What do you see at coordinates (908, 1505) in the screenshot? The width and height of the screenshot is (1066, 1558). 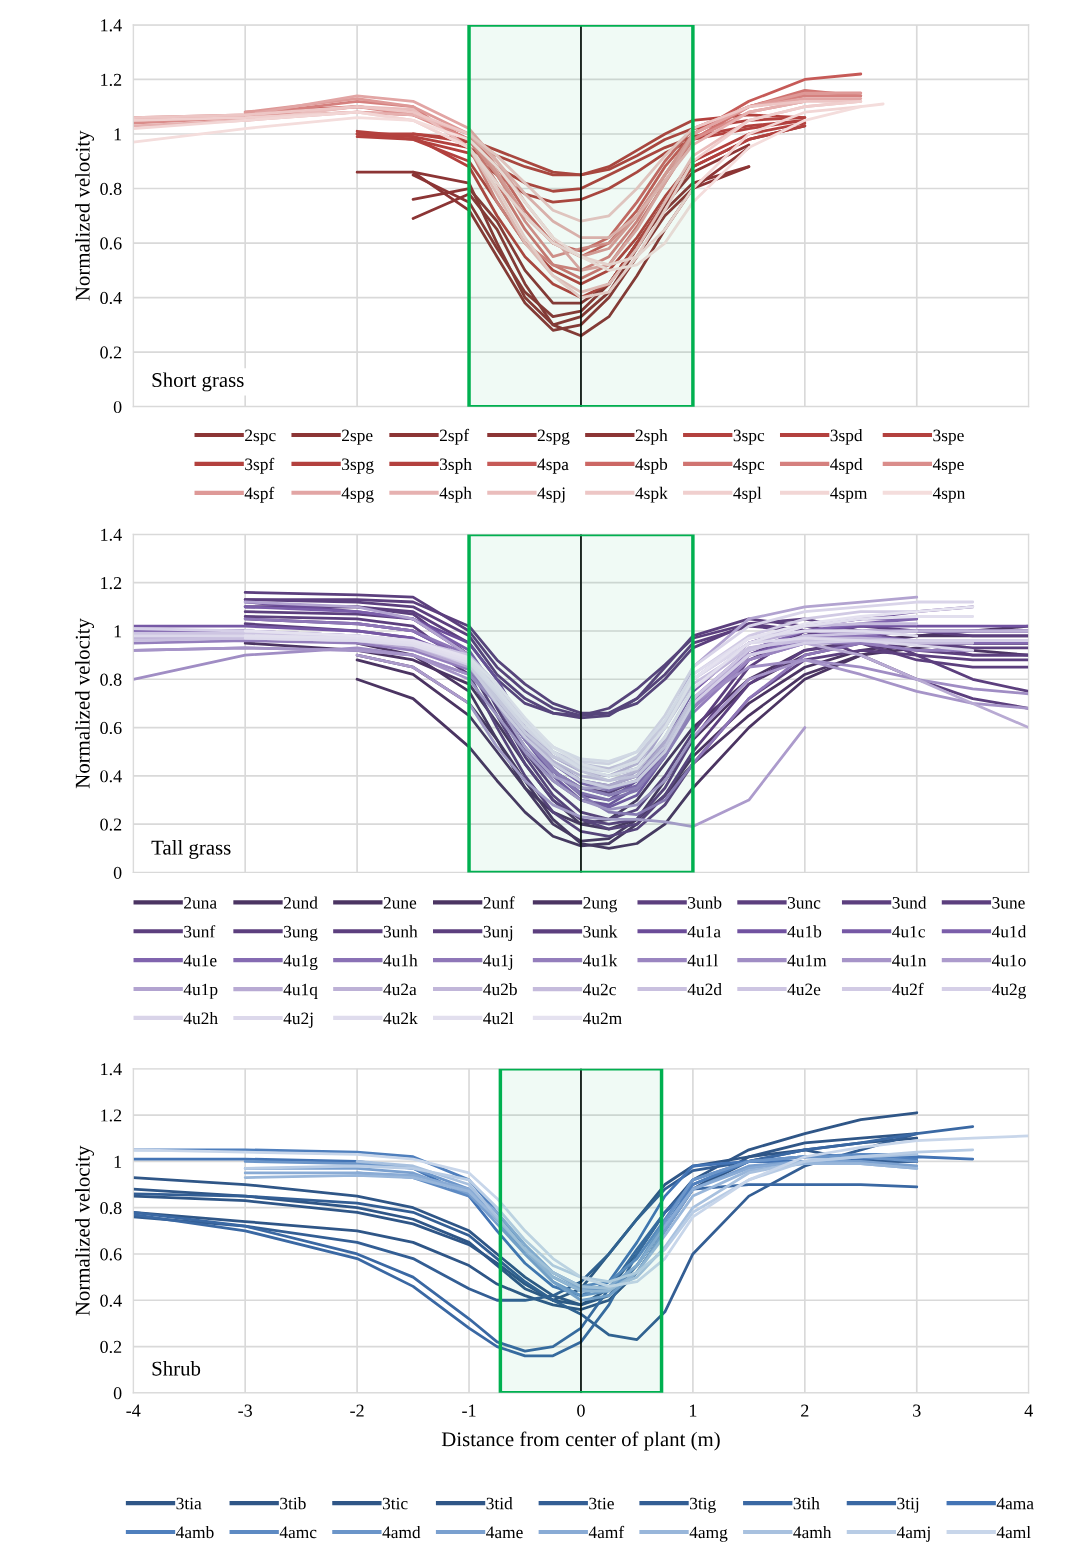 I see `legend-label: 3tij` at bounding box center [908, 1505].